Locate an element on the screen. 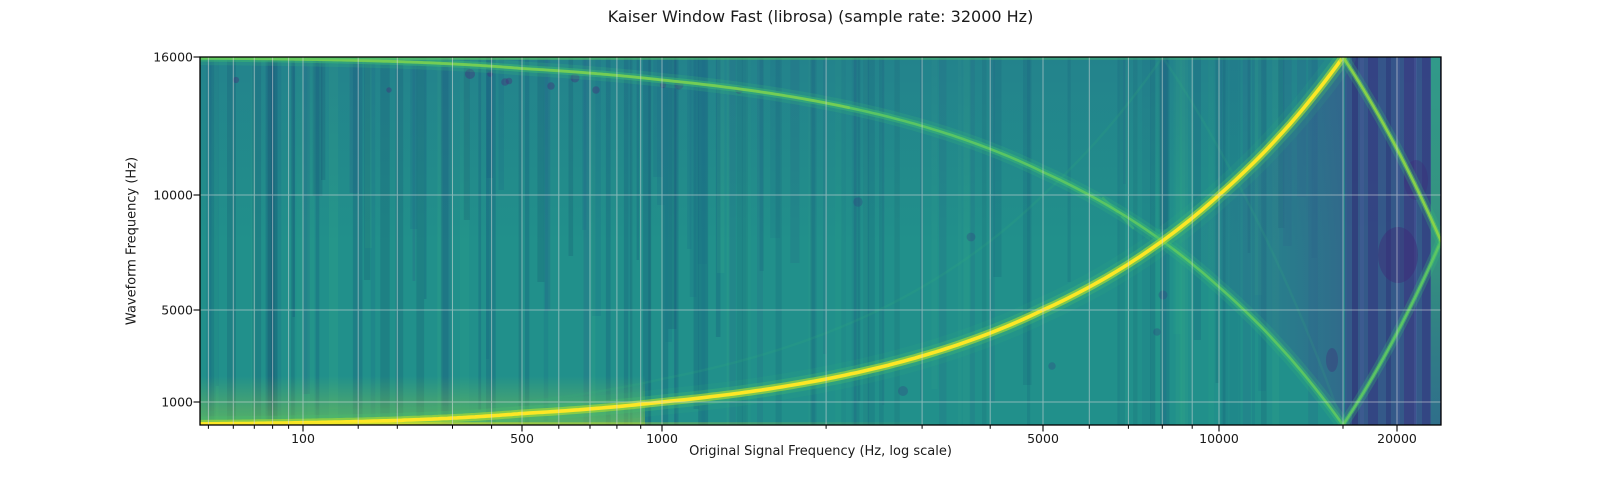  y-axis-label: Waveform Frequency (Hz) is located at coordinates (132, 241).